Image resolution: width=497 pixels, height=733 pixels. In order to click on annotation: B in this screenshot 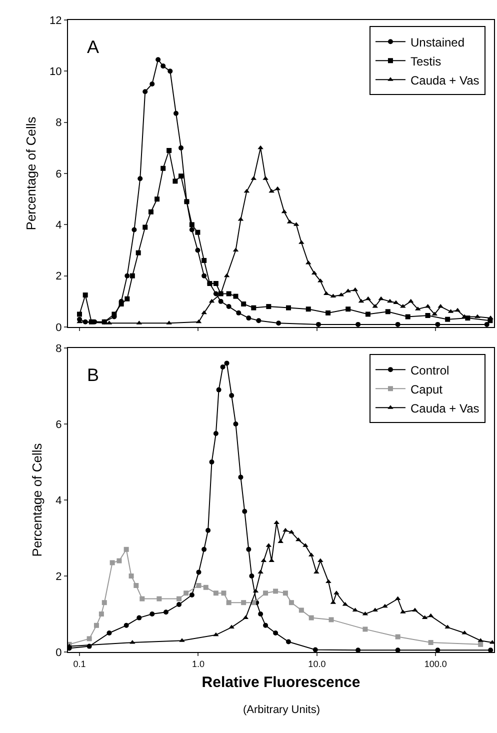, I will do `click(93, 375)`.